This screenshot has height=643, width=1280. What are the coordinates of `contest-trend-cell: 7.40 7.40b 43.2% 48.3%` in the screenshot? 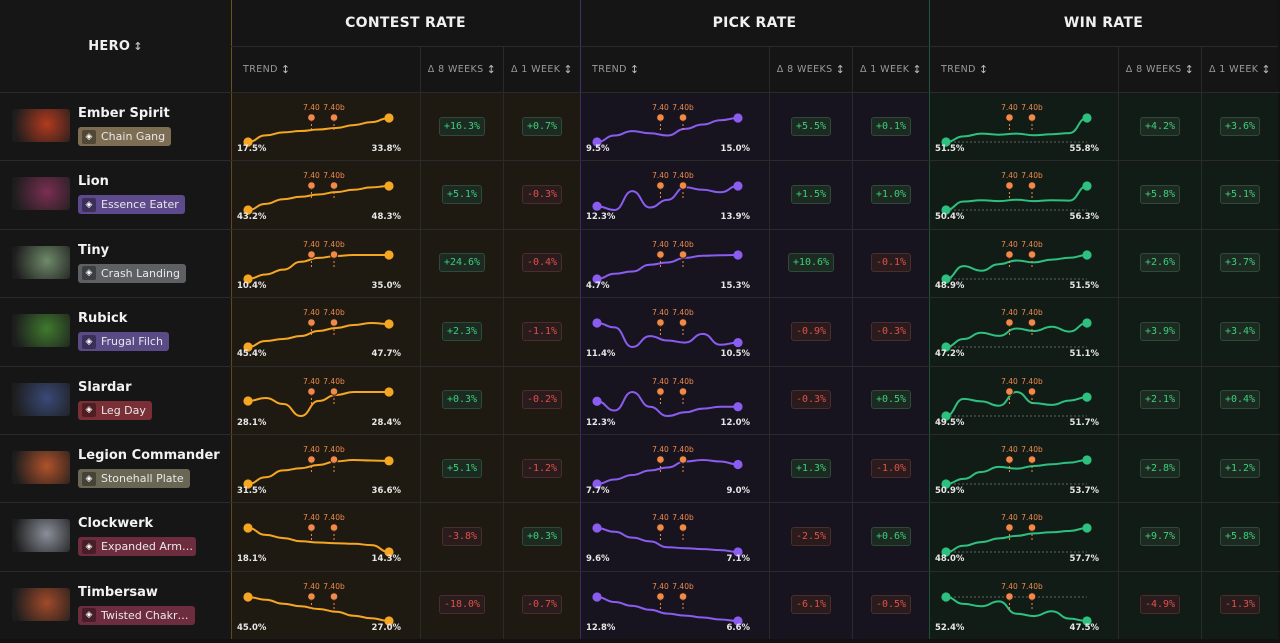 It's located at (325, 194).